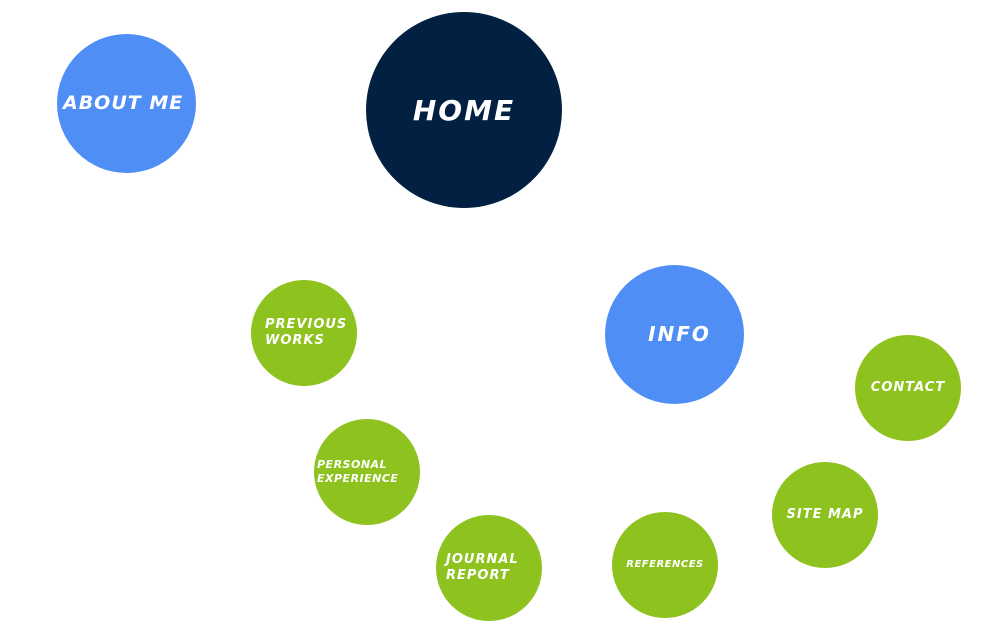 The image size is (1000, 632). I want to click on journal-report-link: JOURNAL REPORT, so click(489, 568).